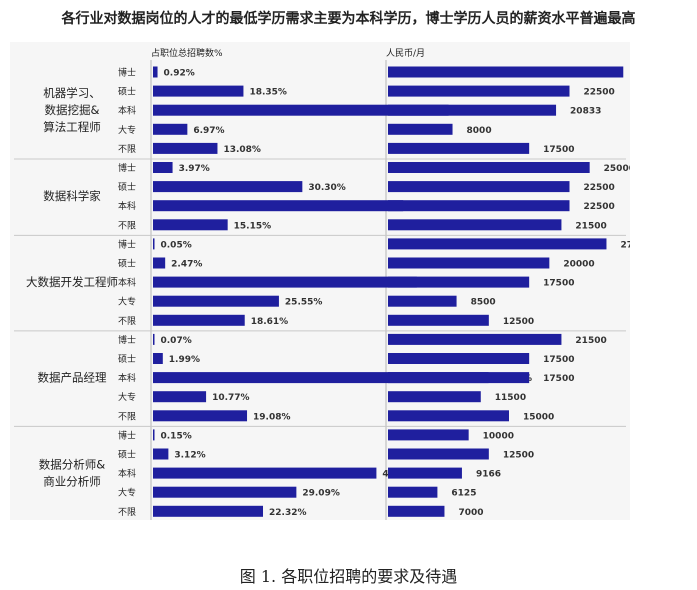 The height and width of the screenshot is (590, 697). Describe the element at coordinates (483, 303) in the screenshot. I see `salary-data-label: 8500` at that location.